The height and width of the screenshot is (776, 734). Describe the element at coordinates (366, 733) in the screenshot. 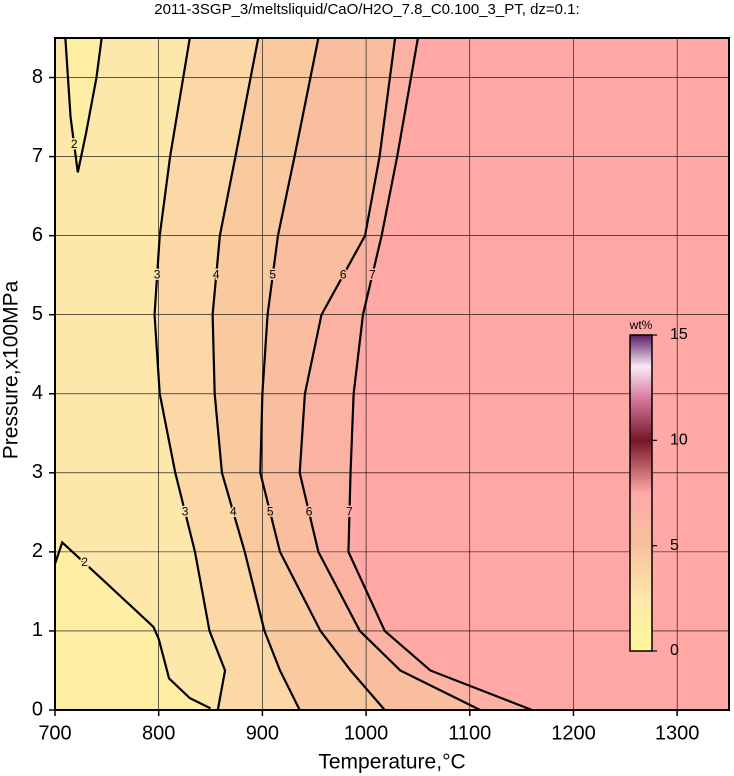

I see `x-tick-label: 1000` at that location.